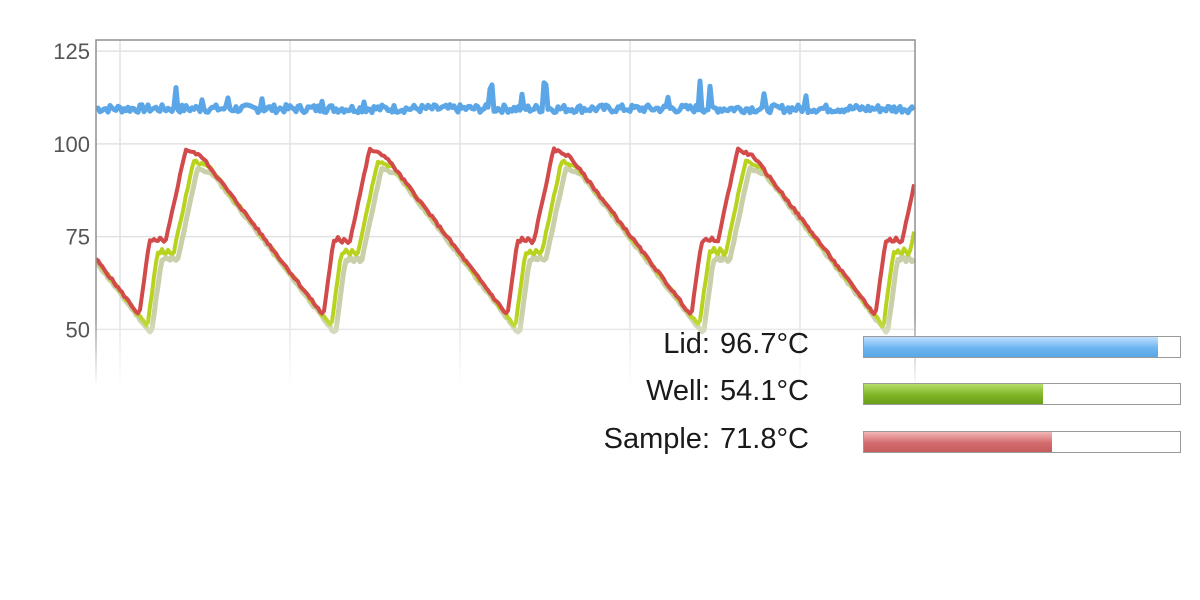 The height and width of the screenshot is (600, 1200). What do you see at coordinates (764, 439) in the screenshot?
I see `sample-value: 71.8°C` at bounding box center [764, 439].